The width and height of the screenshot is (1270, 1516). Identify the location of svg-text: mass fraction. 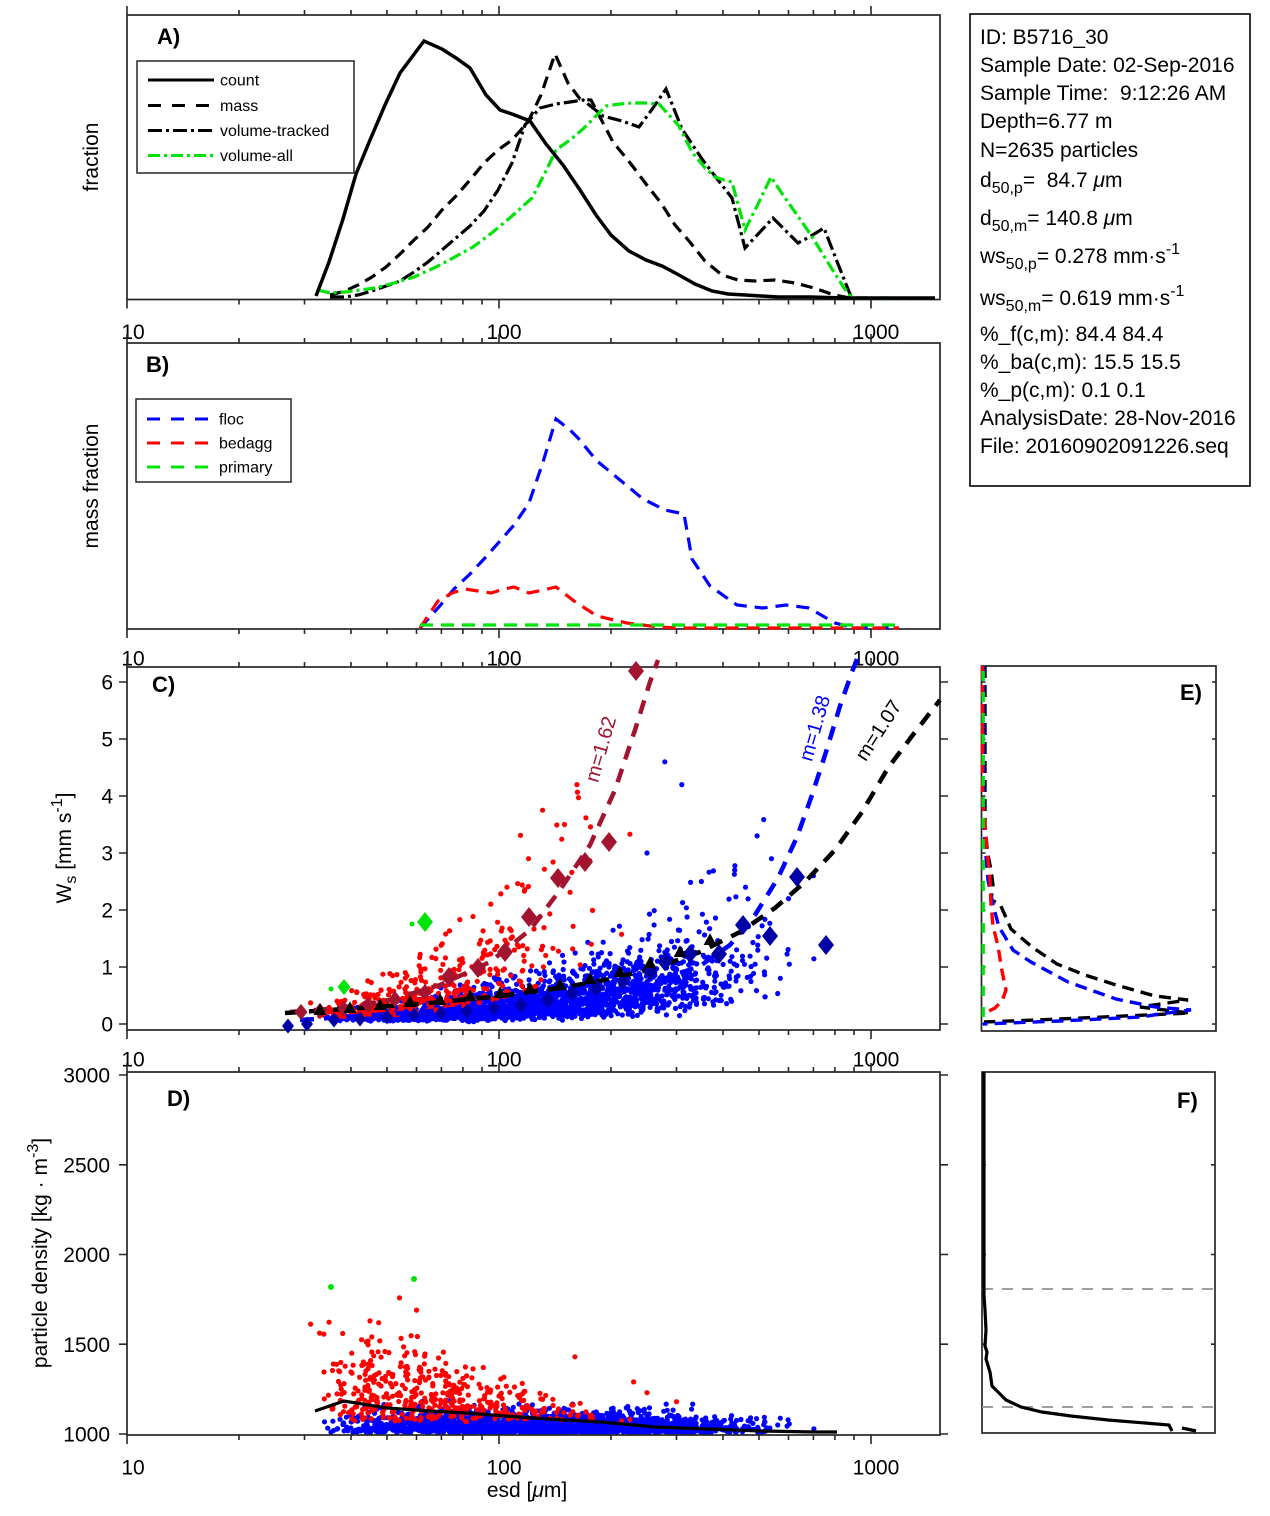
(91, 486).